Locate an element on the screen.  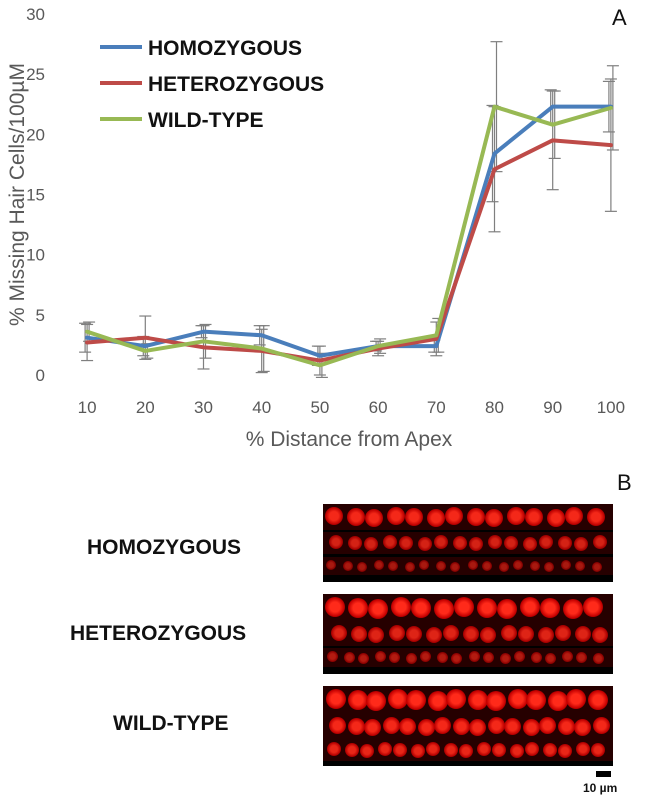
y-tick-label: 15 is located at coordinates (35, 195).